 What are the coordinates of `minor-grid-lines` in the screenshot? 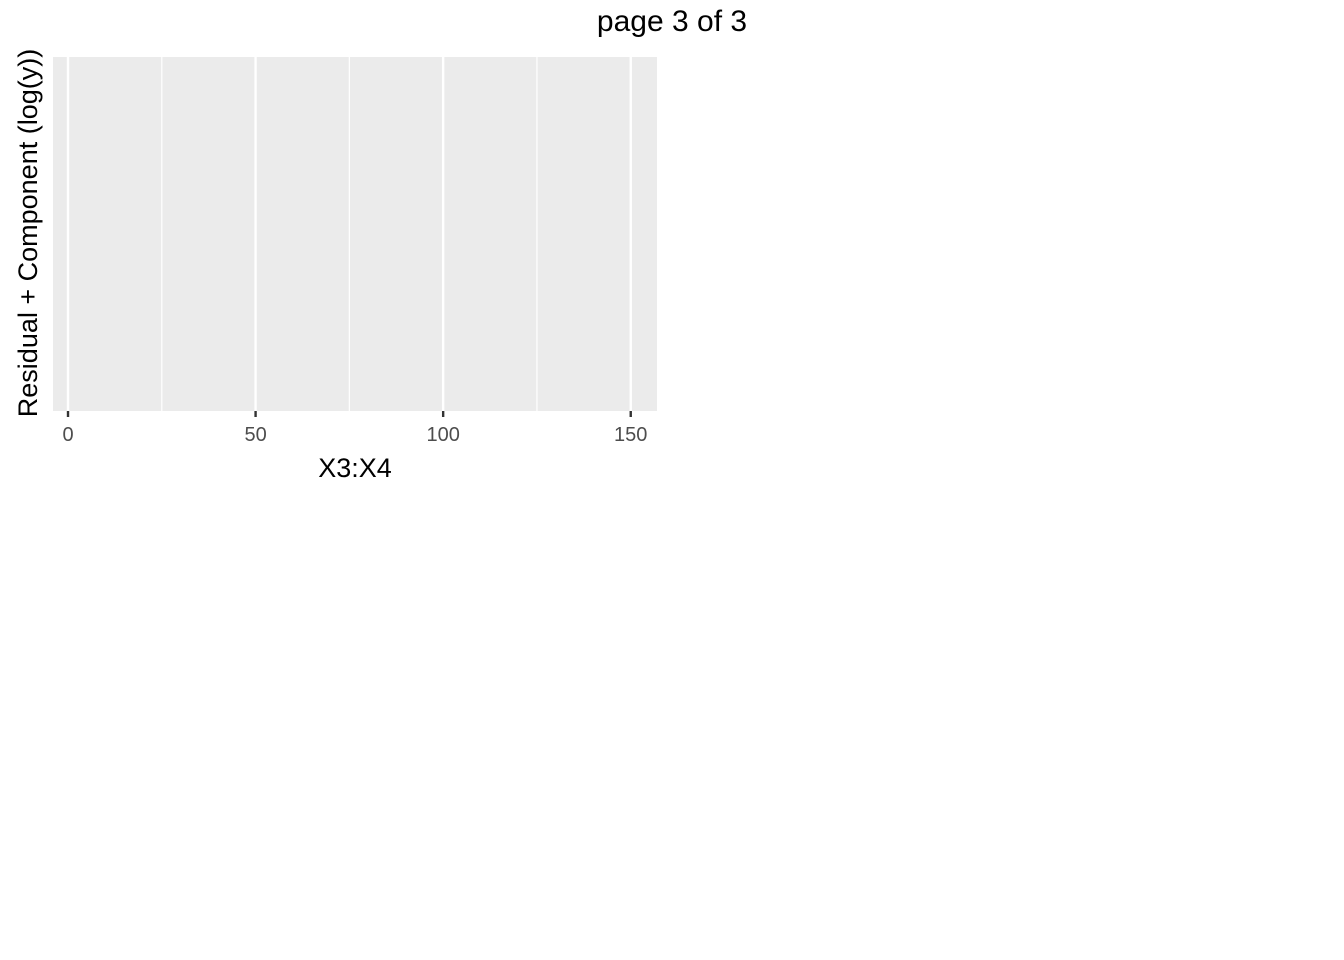 It's located at (349, 234).